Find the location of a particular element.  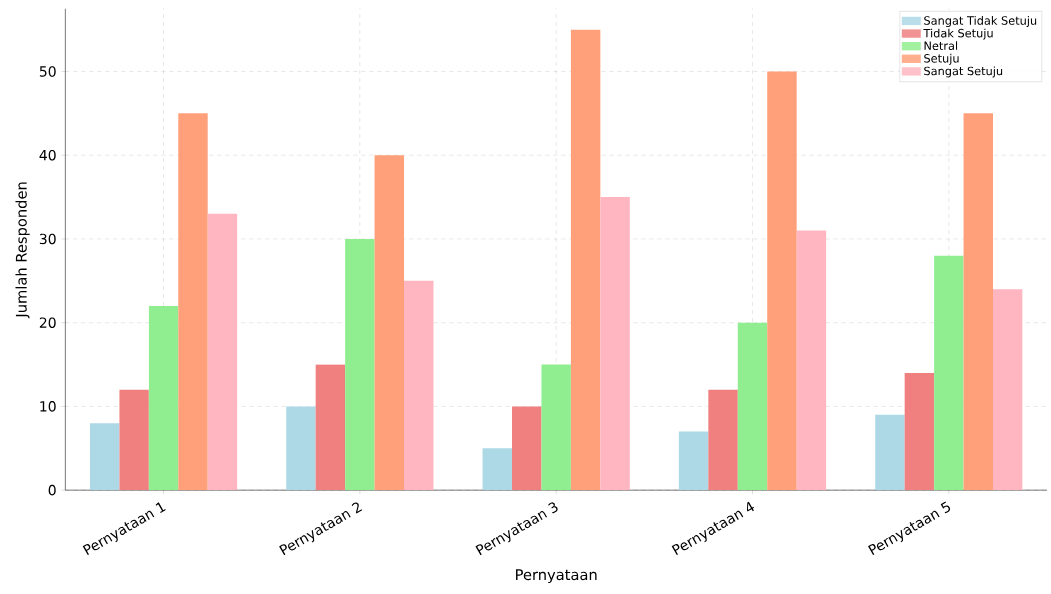

legend-label: Setuju is located at coordinates (941, 59).